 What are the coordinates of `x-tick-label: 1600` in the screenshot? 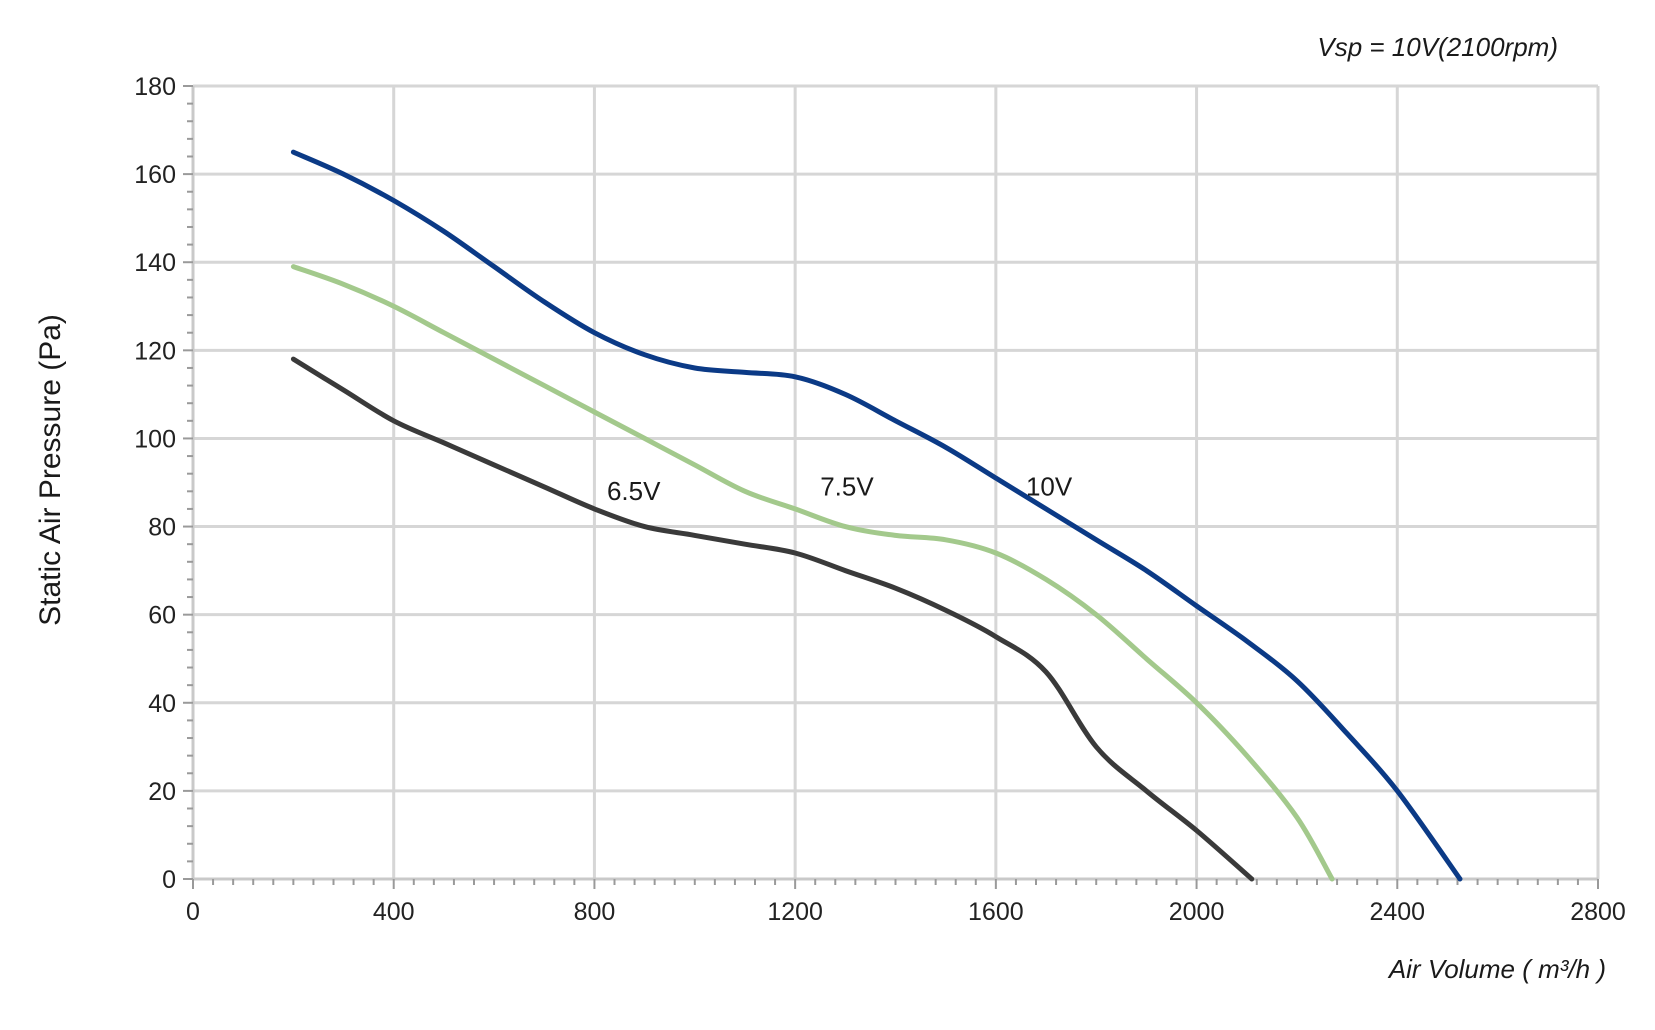 It's located at (996, 912).